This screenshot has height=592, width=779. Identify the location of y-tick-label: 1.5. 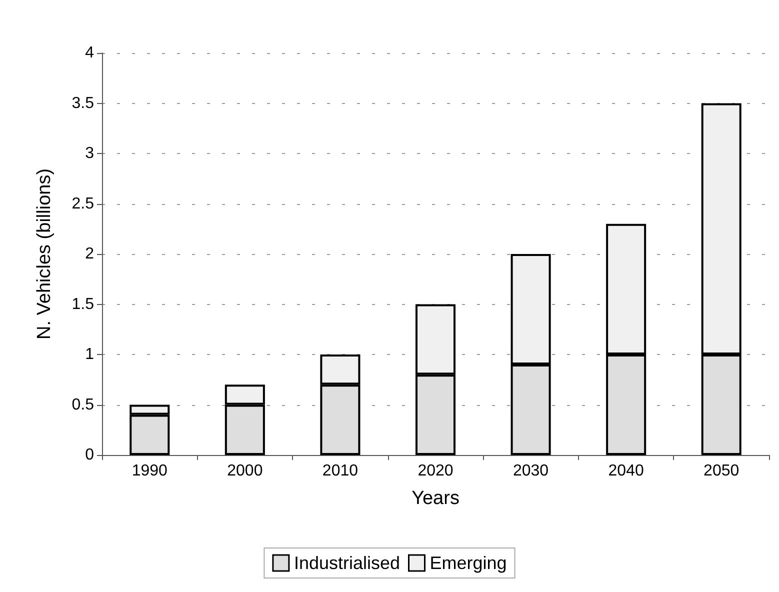
(83, 304).